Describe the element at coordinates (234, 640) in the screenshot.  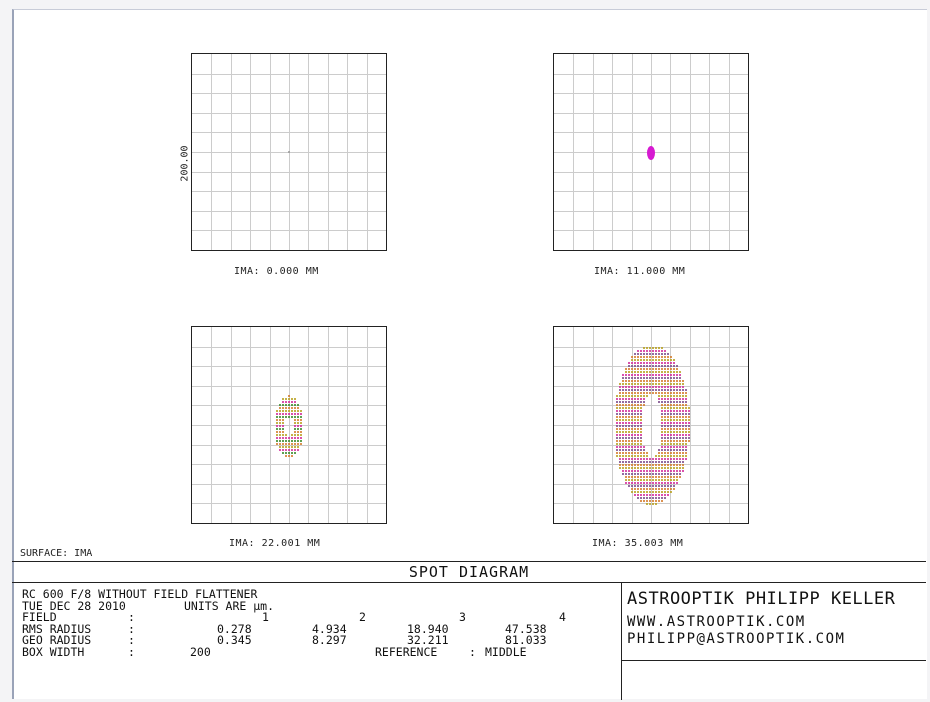
I see `geo-value: 0.345` at that location.